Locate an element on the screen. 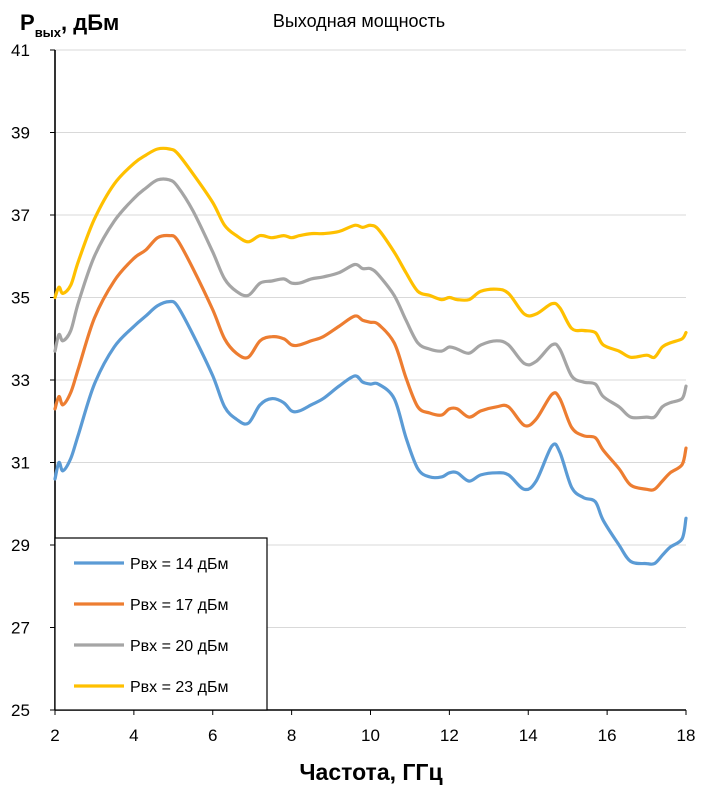 This screenshot has width=714, height=798. y-tick-label-35: 35 is located at coordinates (20, 298).